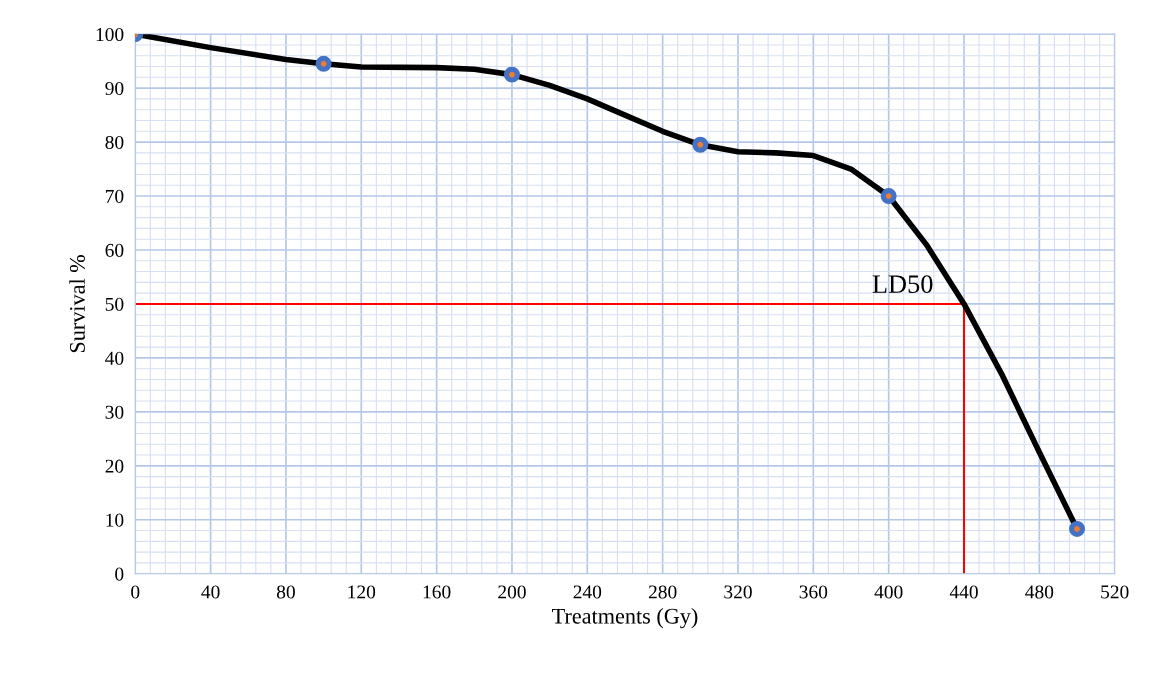 The height and width of the screenshot is (683, 1166). I want to click on x-tick-label: 320, so click(738, 592).